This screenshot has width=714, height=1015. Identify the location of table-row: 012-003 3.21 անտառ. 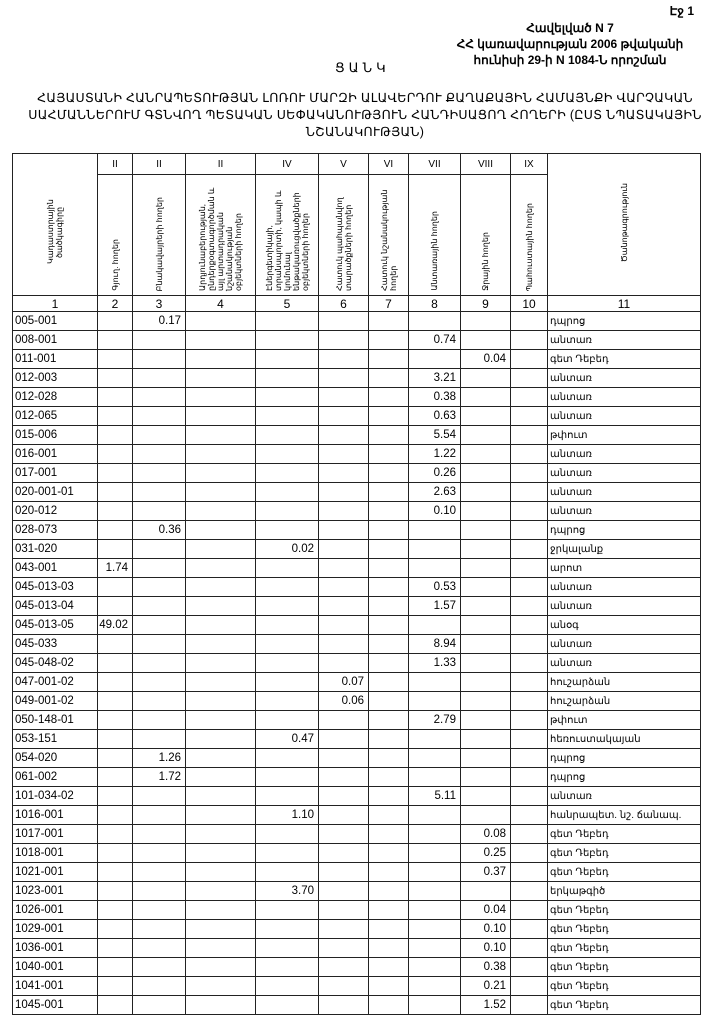
(356, 378).